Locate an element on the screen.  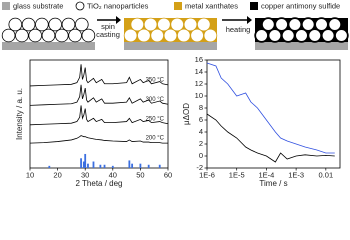
y-axis-label: μΔOD is located at coordinates (186, 114).